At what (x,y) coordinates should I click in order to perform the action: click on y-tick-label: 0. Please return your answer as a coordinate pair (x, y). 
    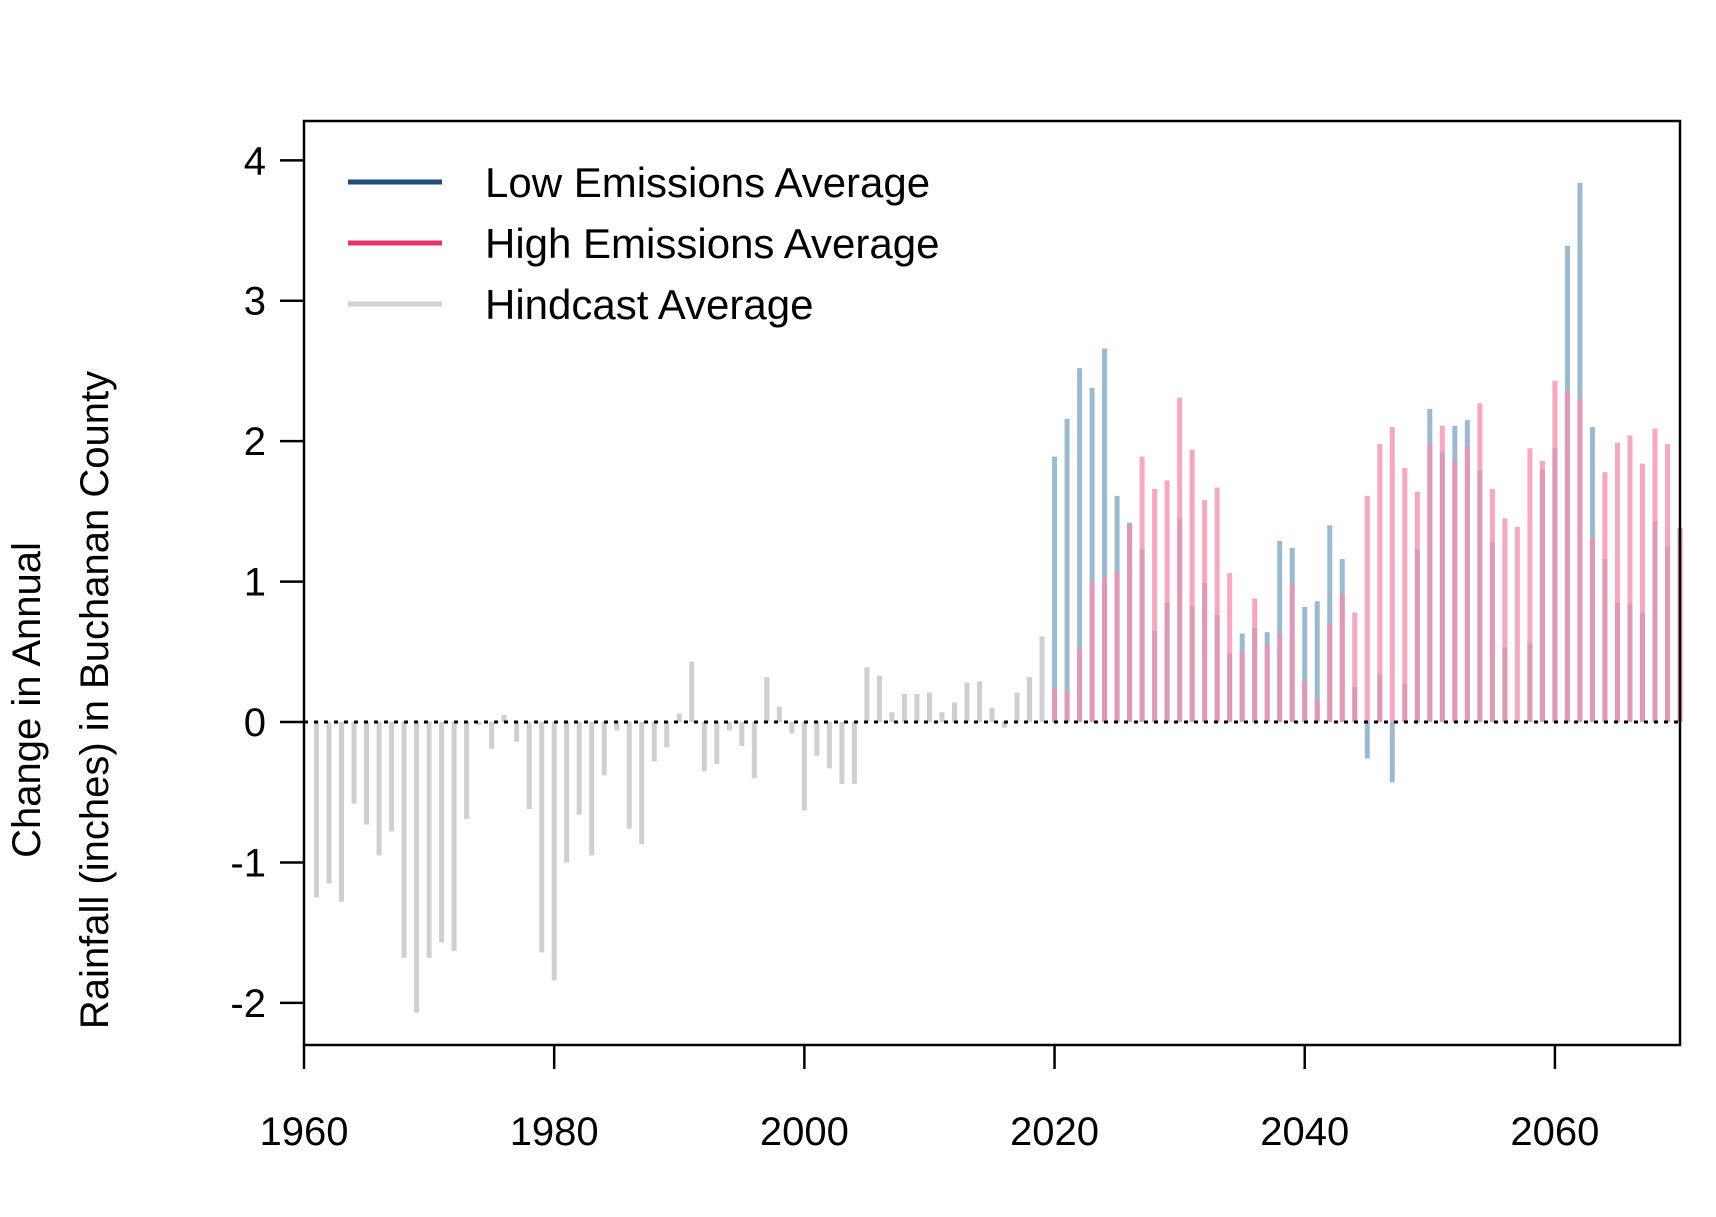
    Looking at the image, I should click on (255, 723).